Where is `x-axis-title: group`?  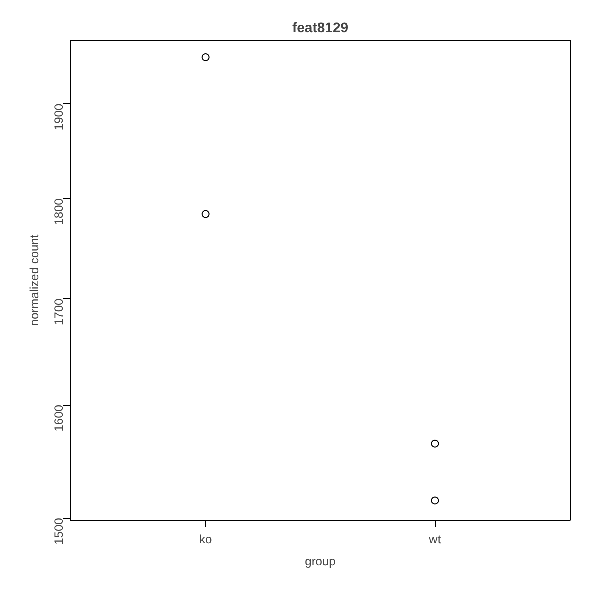 x-axis-title: group is located at coordinates (320, 561).